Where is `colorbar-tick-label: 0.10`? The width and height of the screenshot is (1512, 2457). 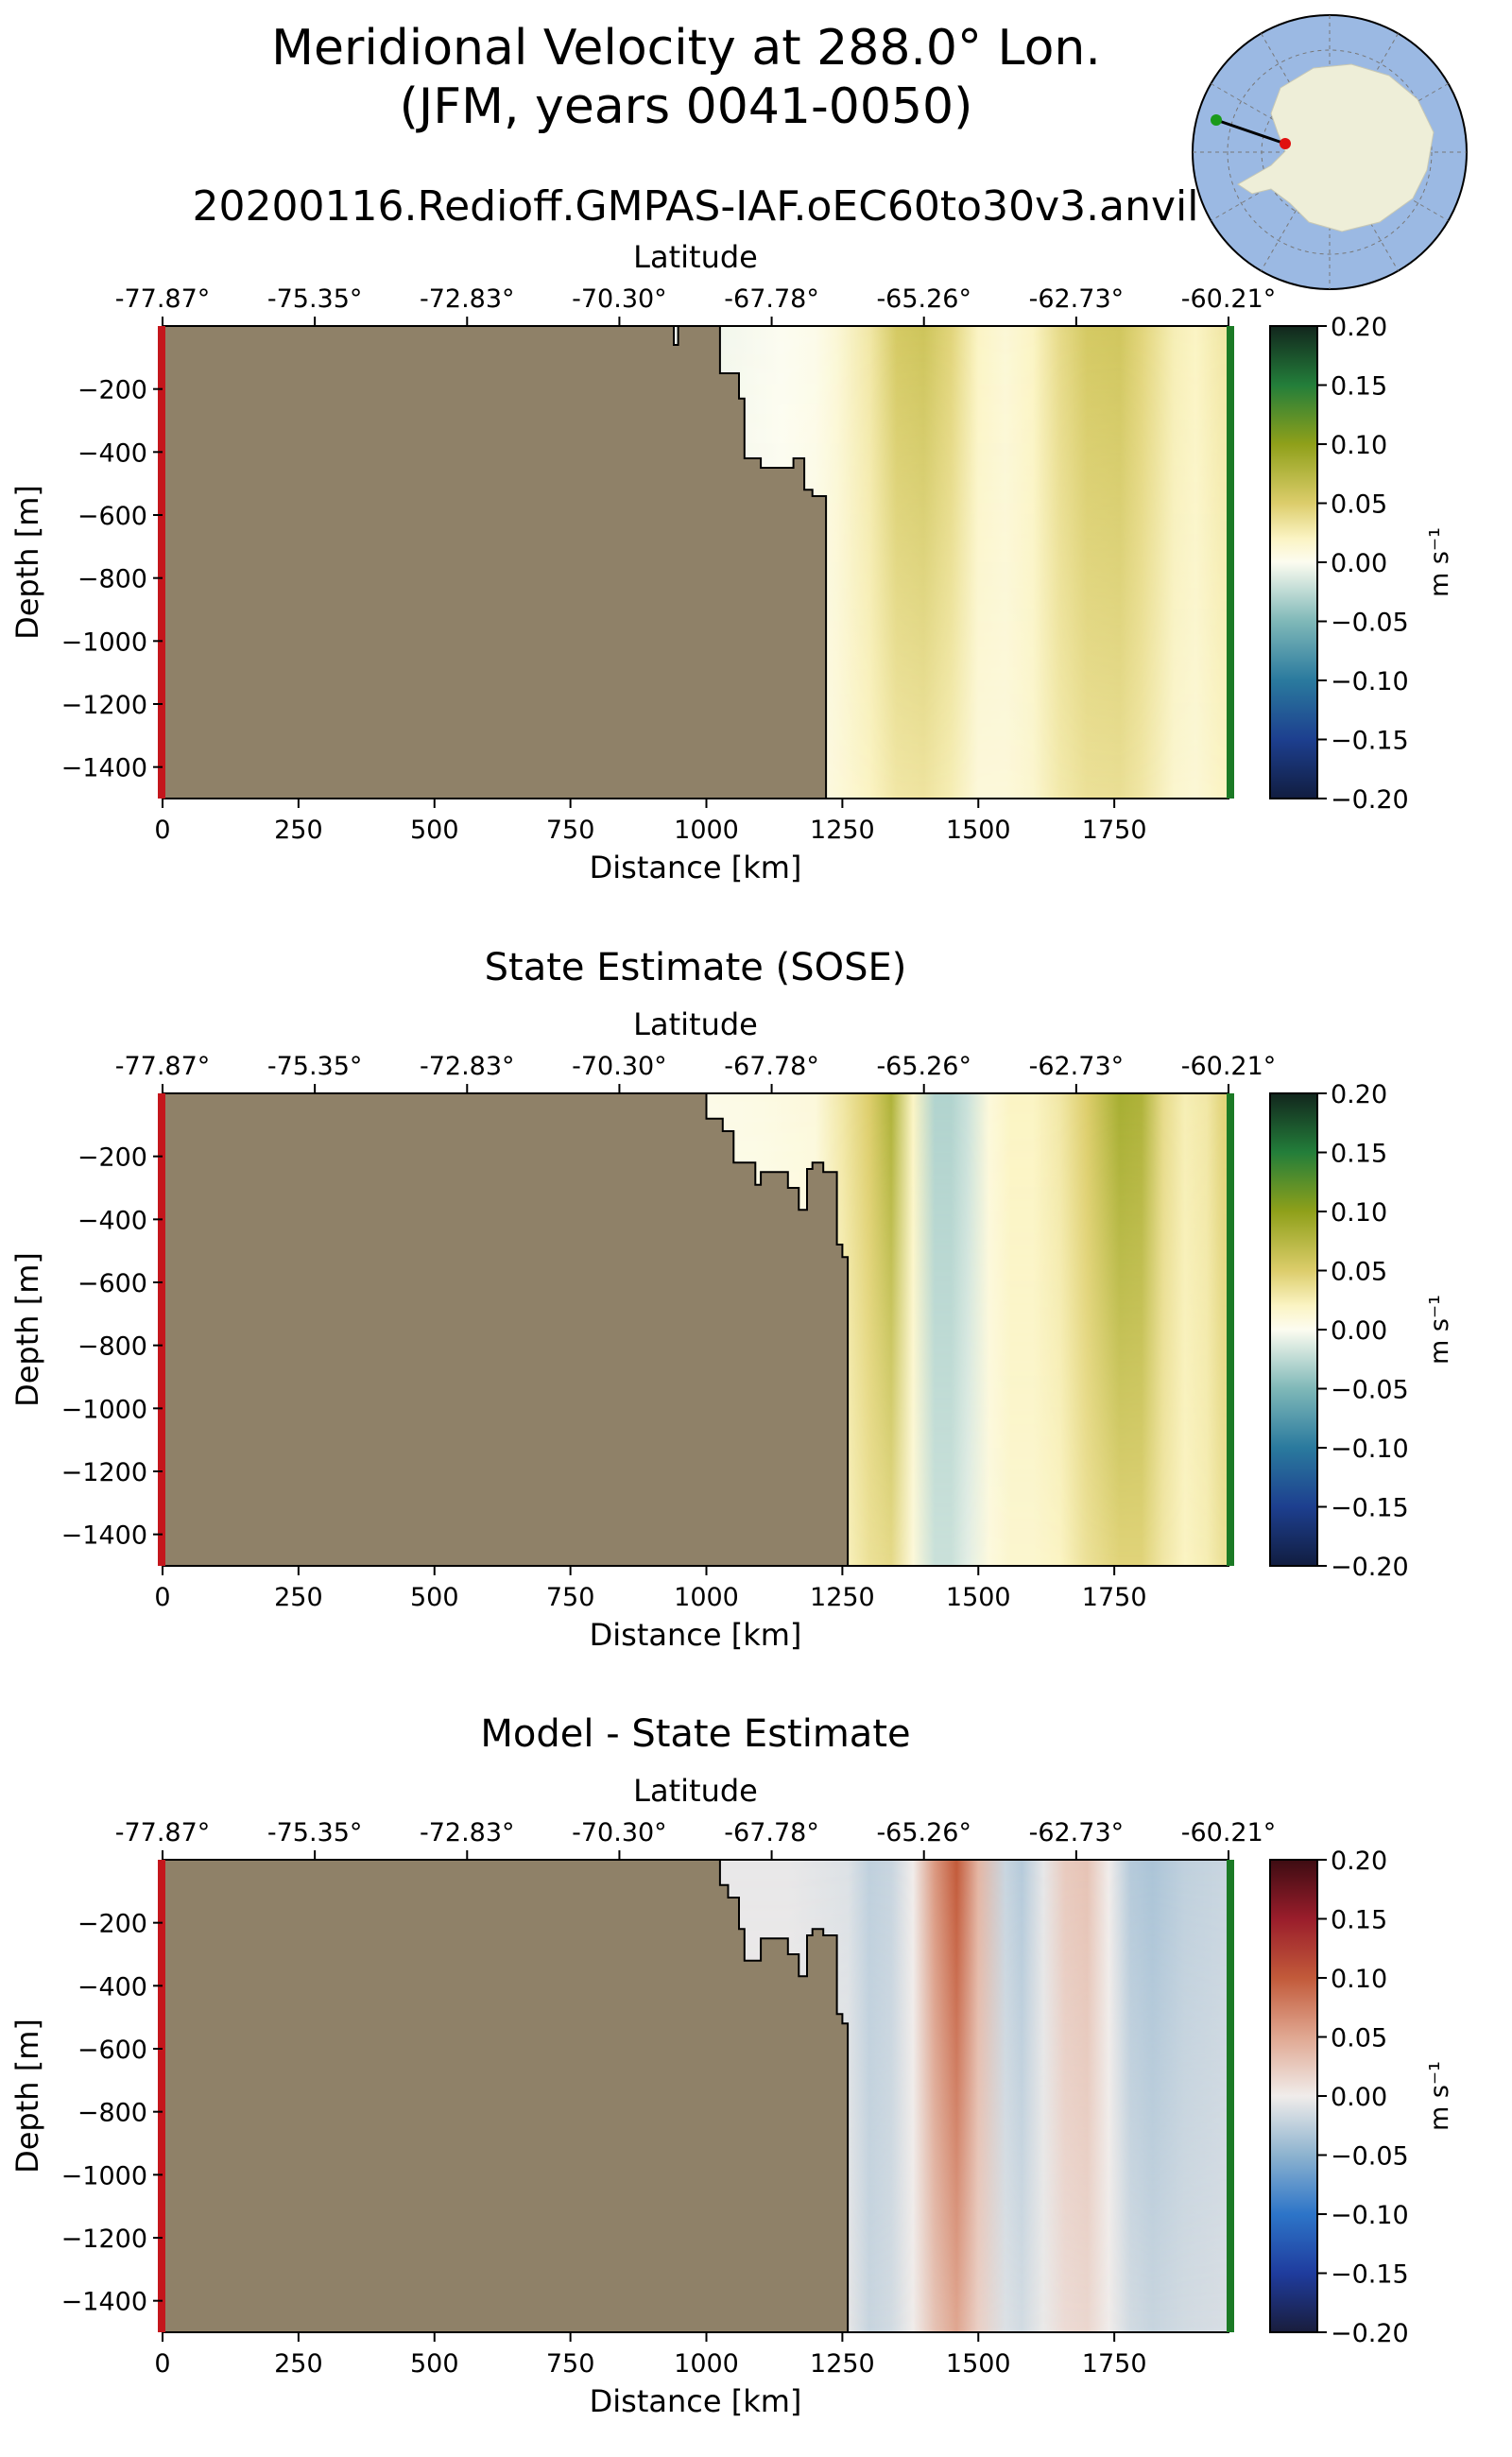
colorbar-tick-label: 0.10 is located at coordinates (1359, 1213).